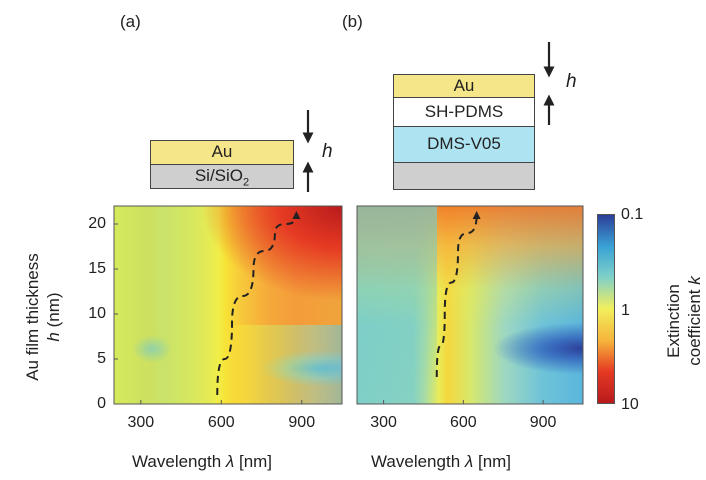 Image resolution: width=706 pixels, height=480 pixels. Describe the element at coordinates (694, 327) in the screenshot. I see `colorbar-title-word: coefficient` at that location.